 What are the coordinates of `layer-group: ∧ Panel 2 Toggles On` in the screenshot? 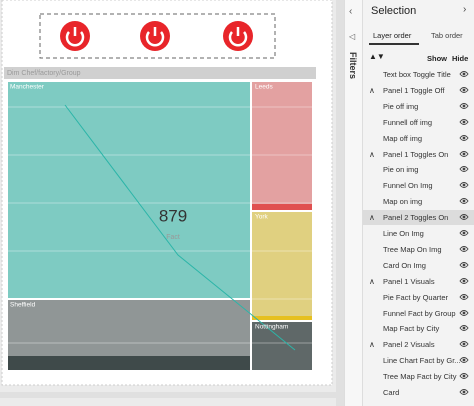 It's located at (418, 218).